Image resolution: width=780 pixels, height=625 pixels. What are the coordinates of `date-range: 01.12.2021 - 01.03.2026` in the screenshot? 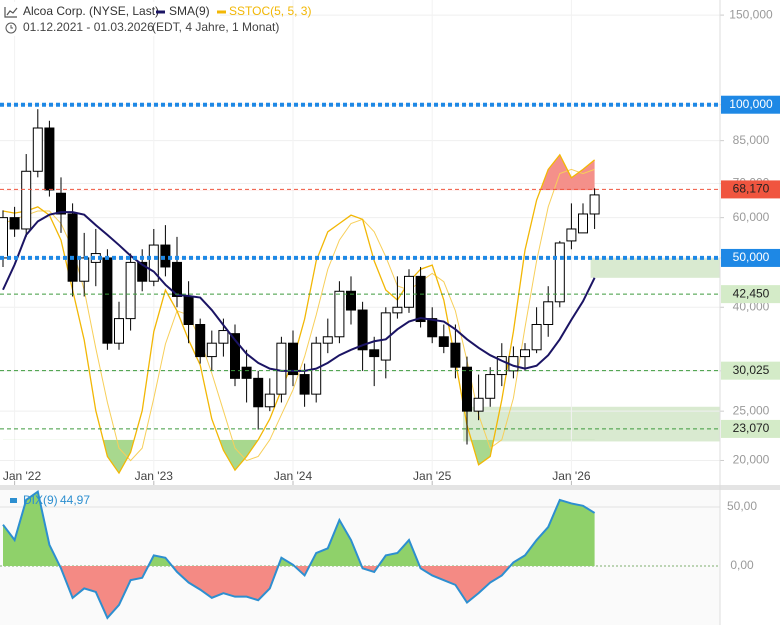 It's located at (88, 27).